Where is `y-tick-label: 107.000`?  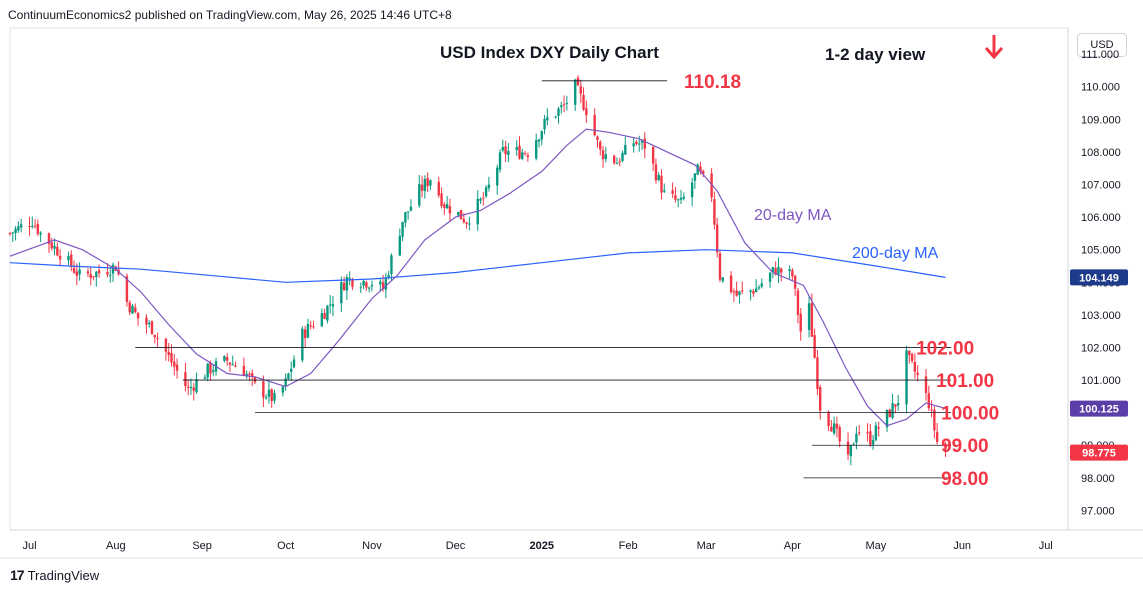 y-tick-label: 107.000 is located at coordinates (1101, 185).